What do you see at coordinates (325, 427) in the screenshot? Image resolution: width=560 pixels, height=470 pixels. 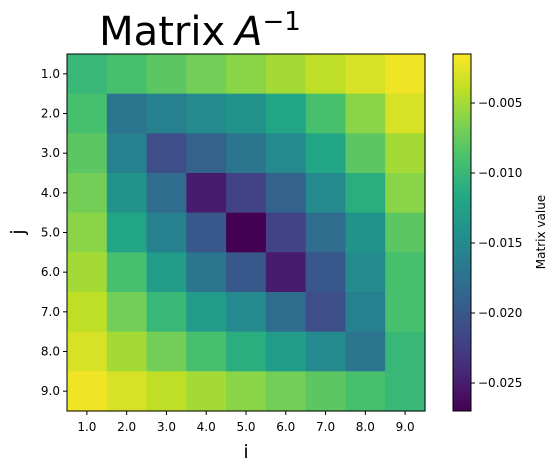 I see `x-tick-label: 7.0` at bounding box center [325, 427].